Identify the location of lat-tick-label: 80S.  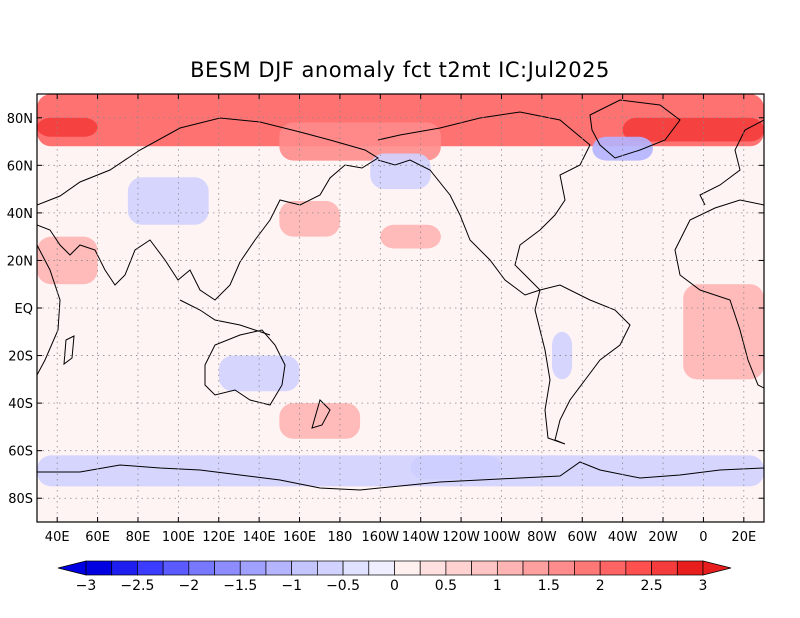
(20, 499).